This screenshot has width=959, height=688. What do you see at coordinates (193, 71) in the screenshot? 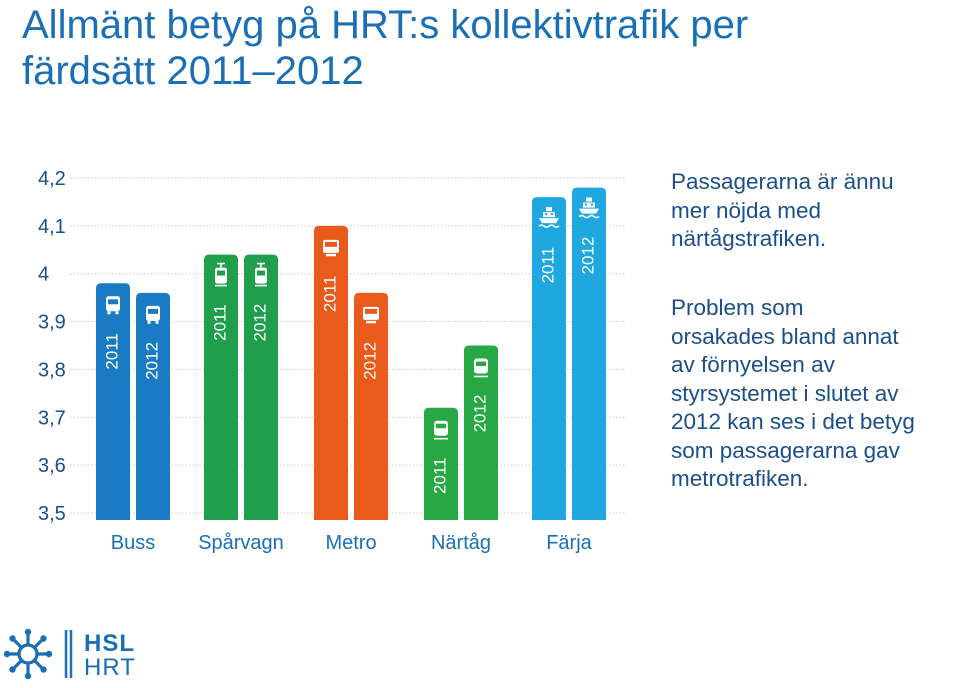
I see `chart-title-line2: färdsätt 2011–2012` at bounding box center [193, 71].